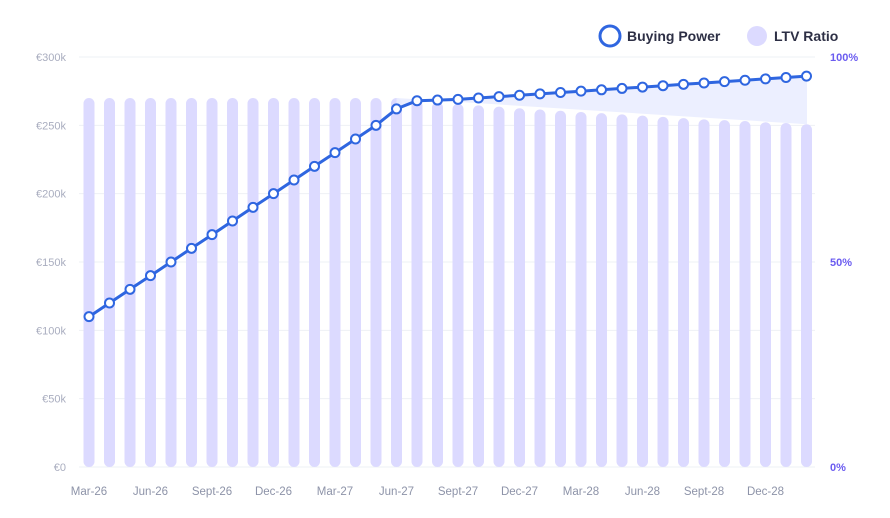 This screenshot has height=518, width=890. Describe the element at coordinates (838, 468) in the screenshot. I see `y-right-tick-label: 0%` at that location.